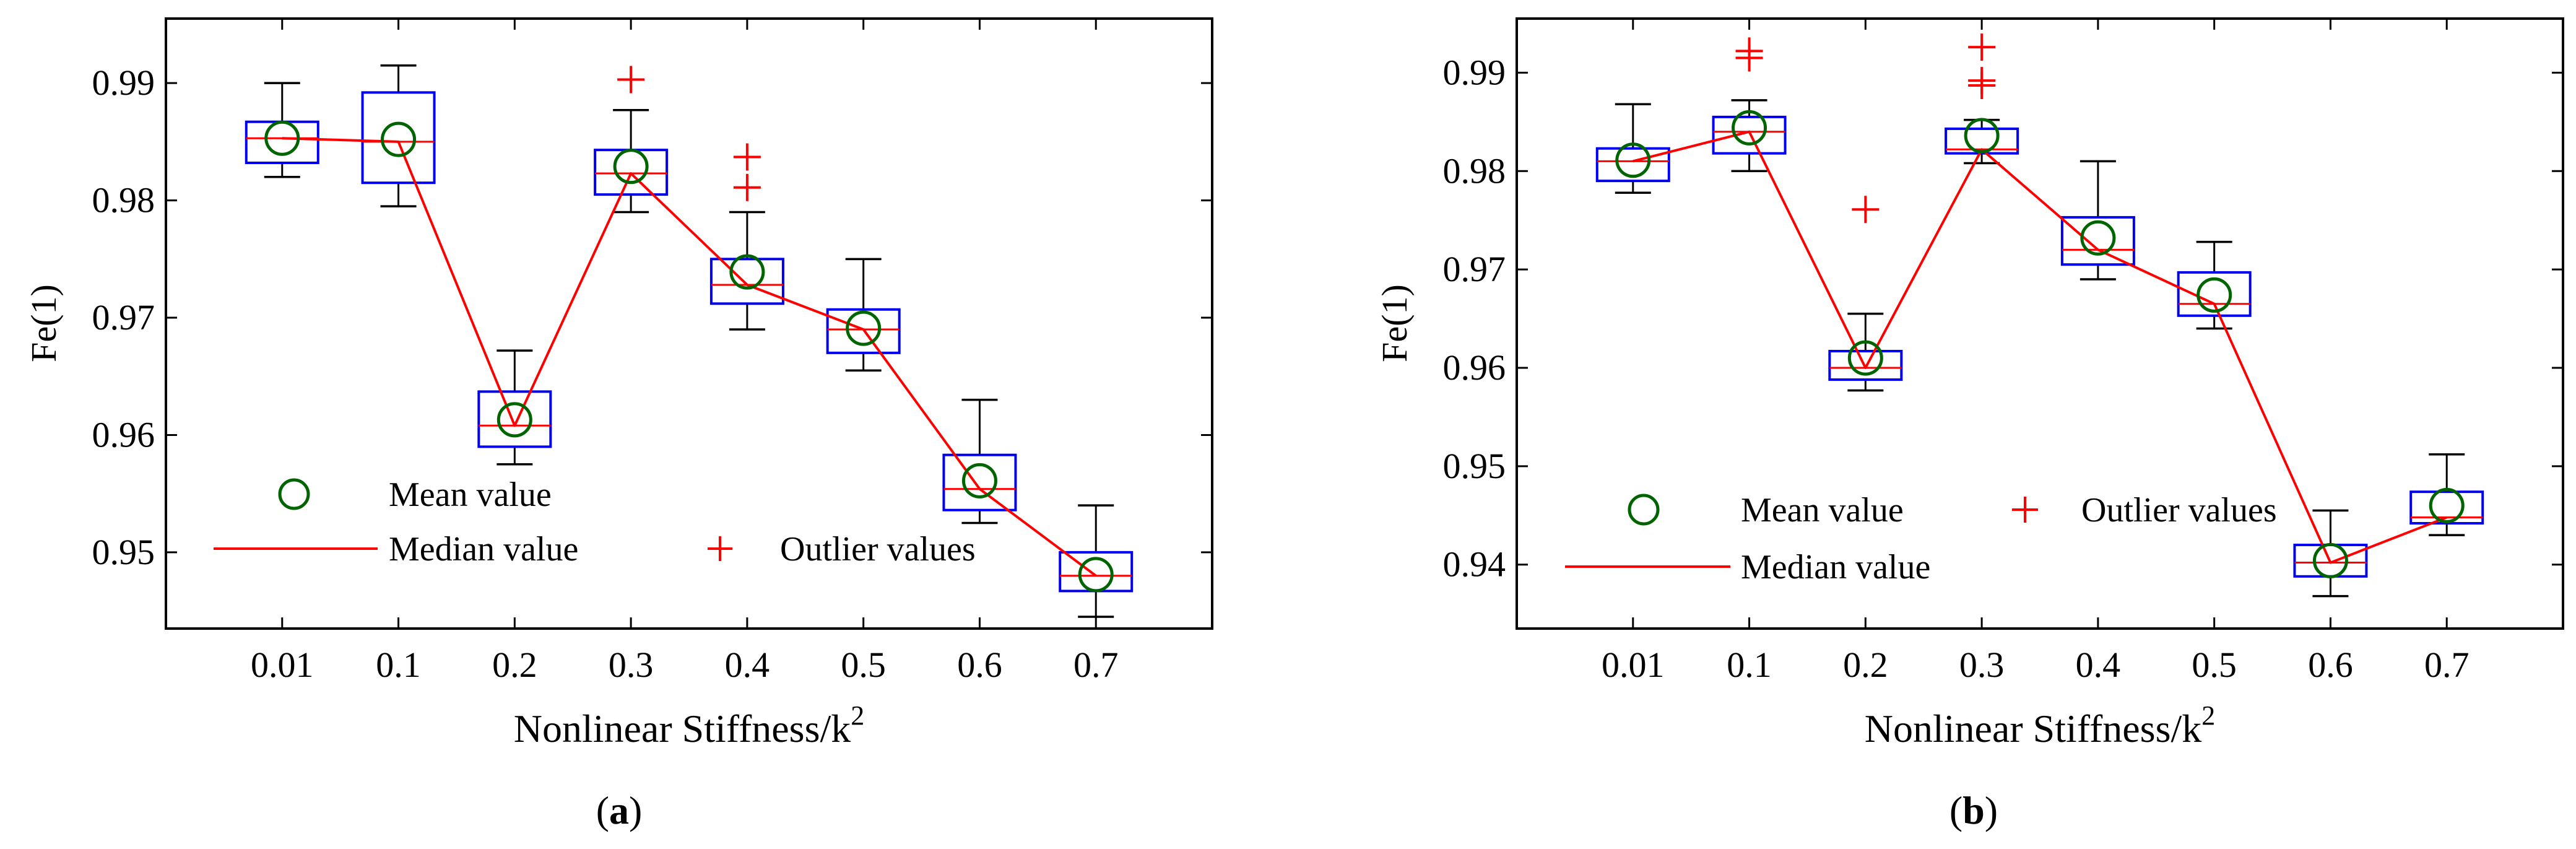  I want to click on x-tick-label-b: 0.2, so click(1865, 665).